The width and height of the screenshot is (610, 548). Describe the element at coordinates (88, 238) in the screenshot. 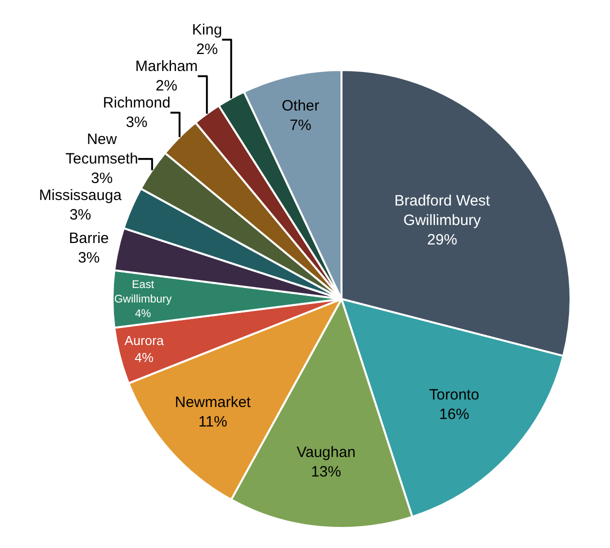

I see `slice-label: Barrie` at that location.